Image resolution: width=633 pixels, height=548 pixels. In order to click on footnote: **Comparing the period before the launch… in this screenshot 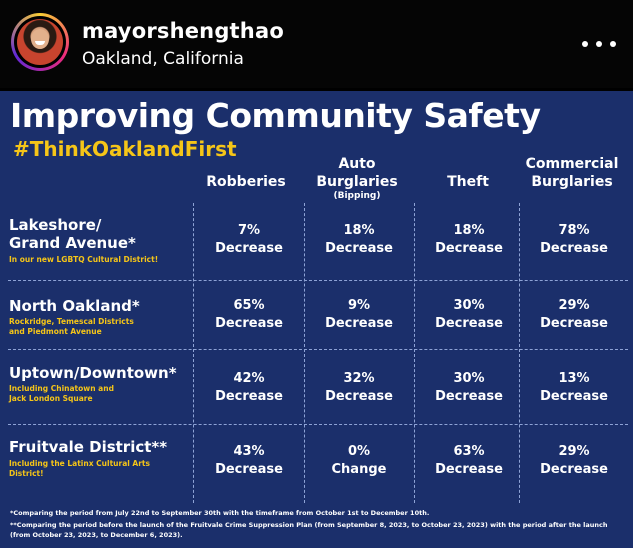, I will do `click(309, 525)`.